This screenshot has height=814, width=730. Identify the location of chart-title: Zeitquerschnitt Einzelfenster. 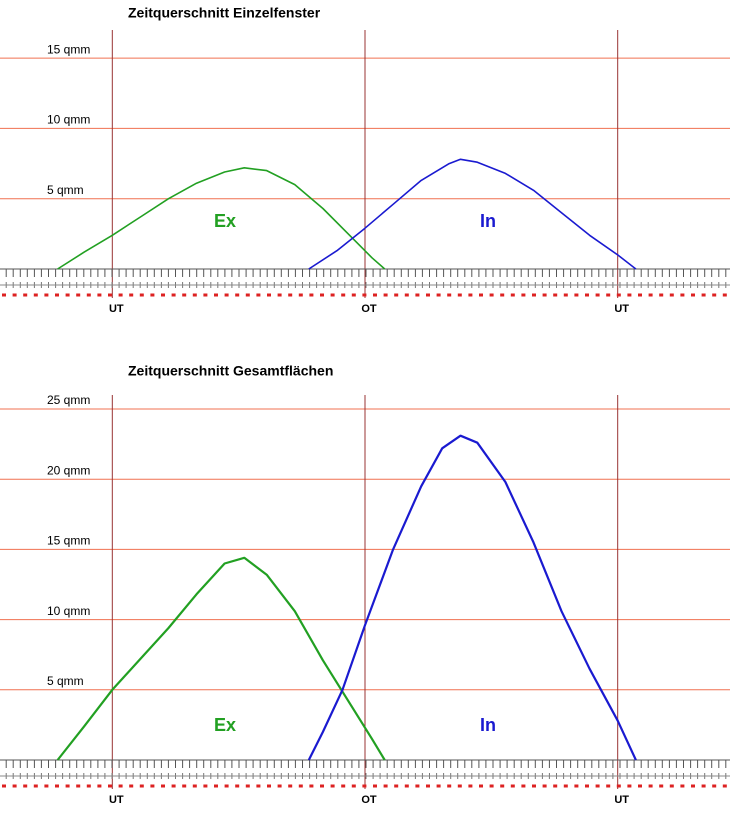
(224, 13).